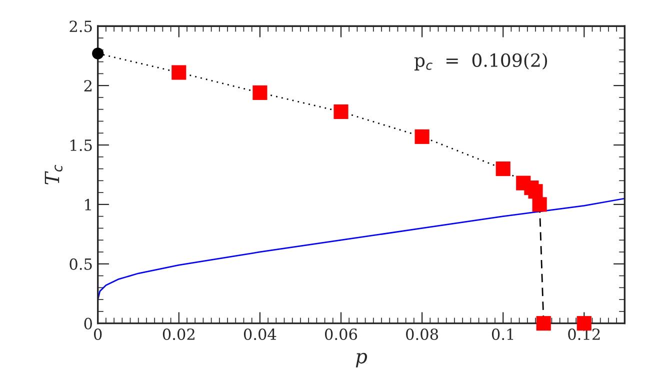  Describe the element at coordinates (503, 334) in the screenshot. I see `x-tick-label: 0.1` at that location.